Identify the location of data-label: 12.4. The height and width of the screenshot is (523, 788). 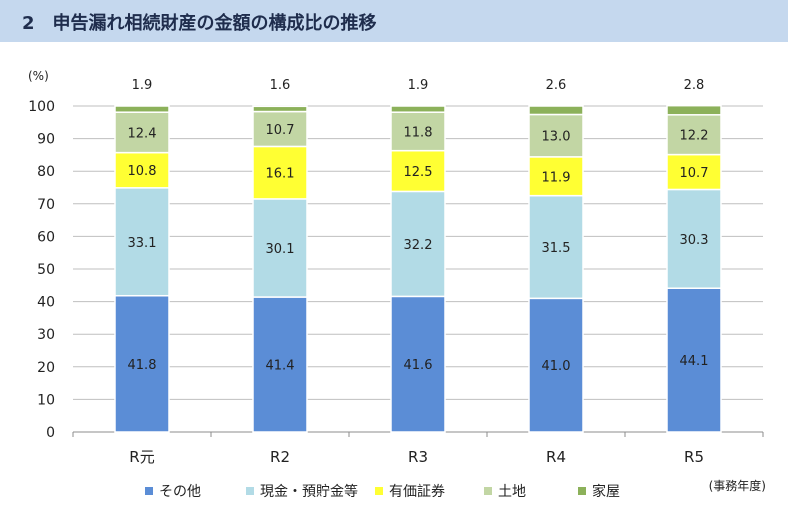
(142, 133).